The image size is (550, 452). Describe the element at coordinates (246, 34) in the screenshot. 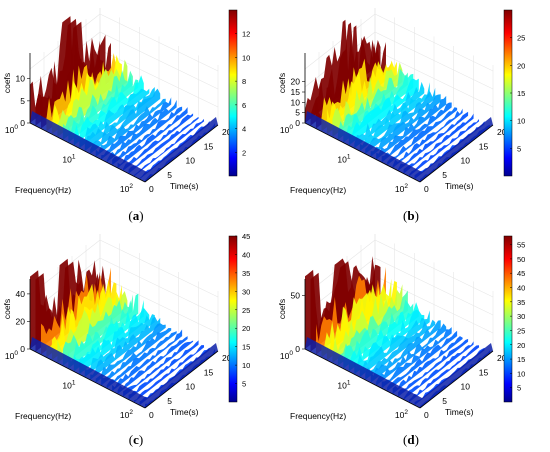

I see `colorbar-tick-label: 12` at that location.